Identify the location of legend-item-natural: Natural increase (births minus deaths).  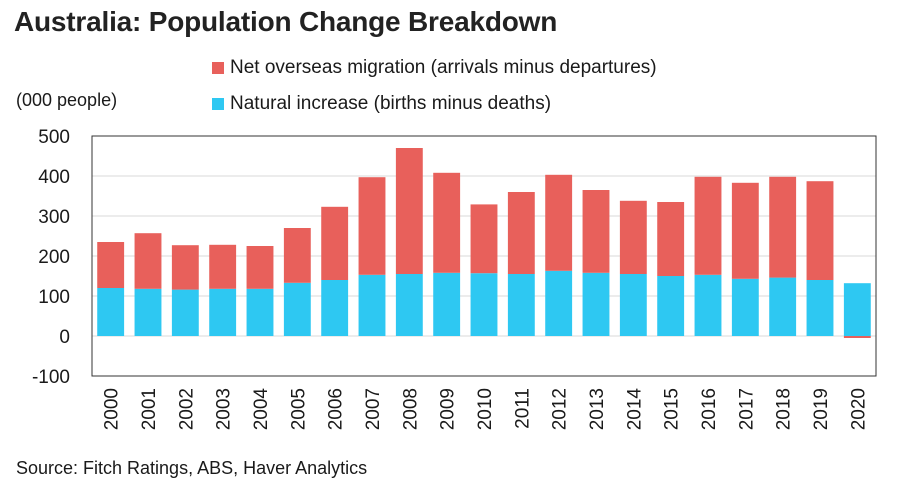
(381, 104).